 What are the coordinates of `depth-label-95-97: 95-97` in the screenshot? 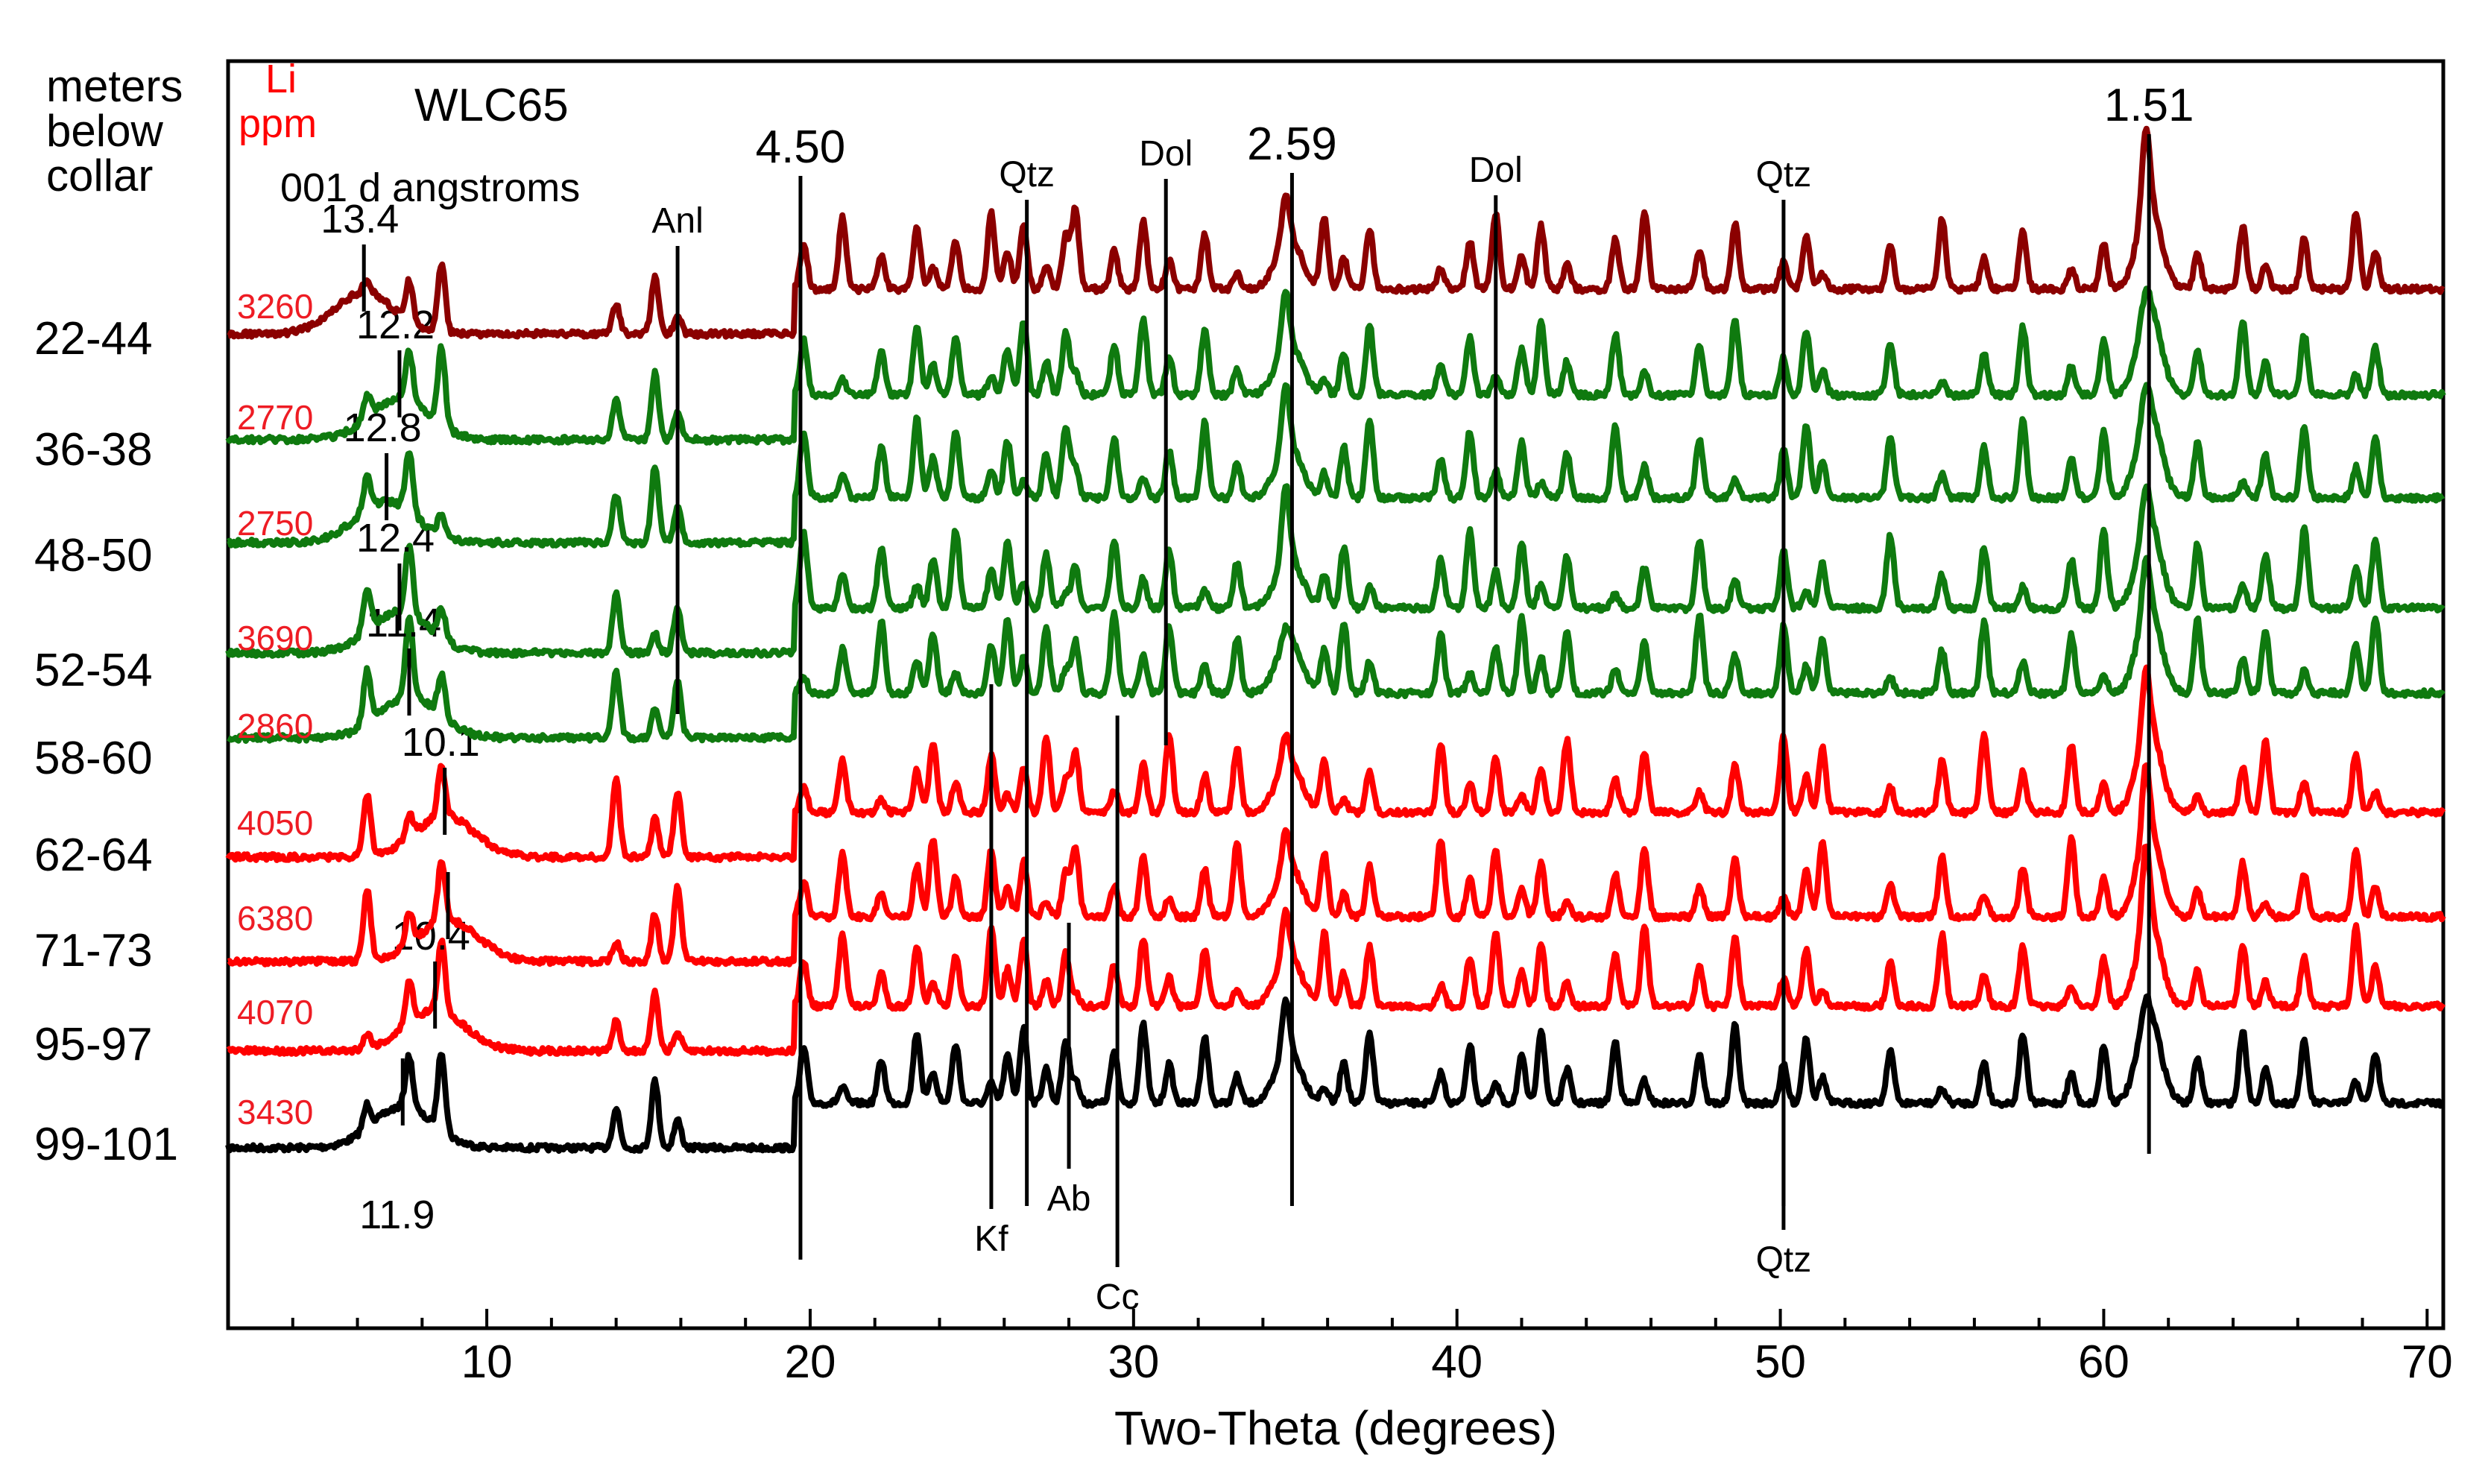 It's located at (93, 1044).